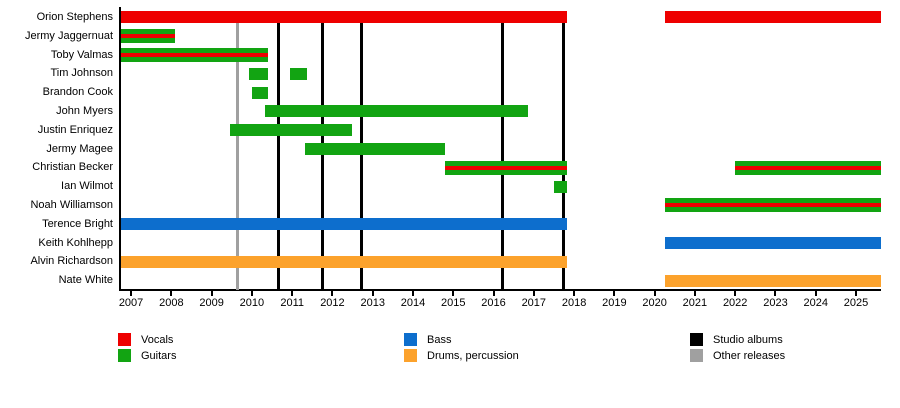 The height and width of the screenshot is (408, 900). I want to click on x-axis, so click(500, 290).